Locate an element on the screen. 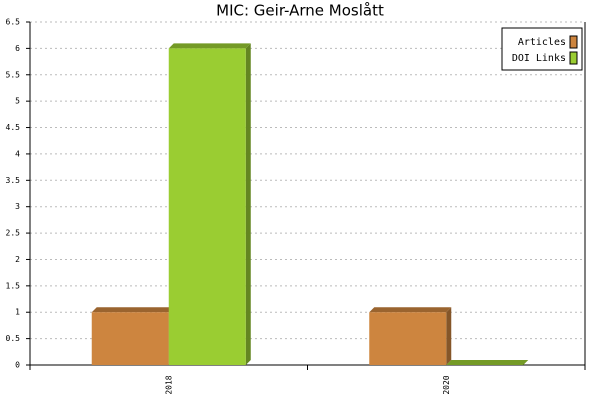  y-tick-label: 3 is located at coordinates (17, 206).